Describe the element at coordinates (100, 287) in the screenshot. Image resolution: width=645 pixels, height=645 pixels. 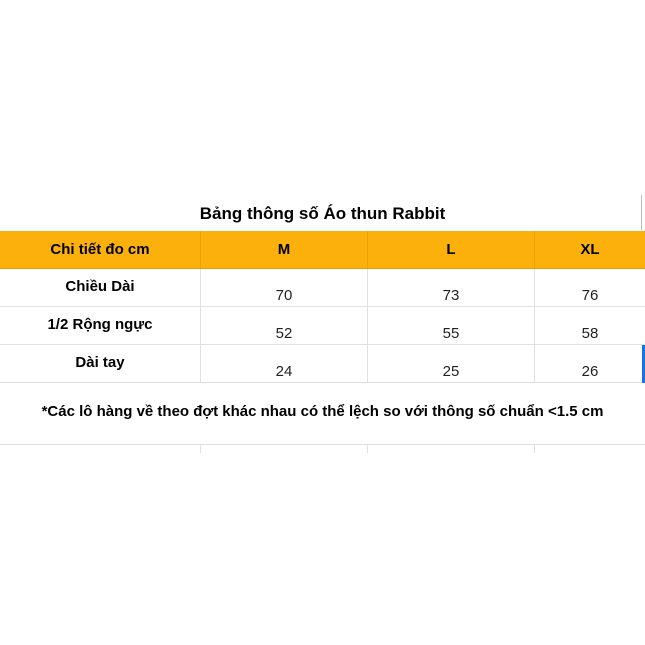
I see `row-label: Chiều Dài` at that location.